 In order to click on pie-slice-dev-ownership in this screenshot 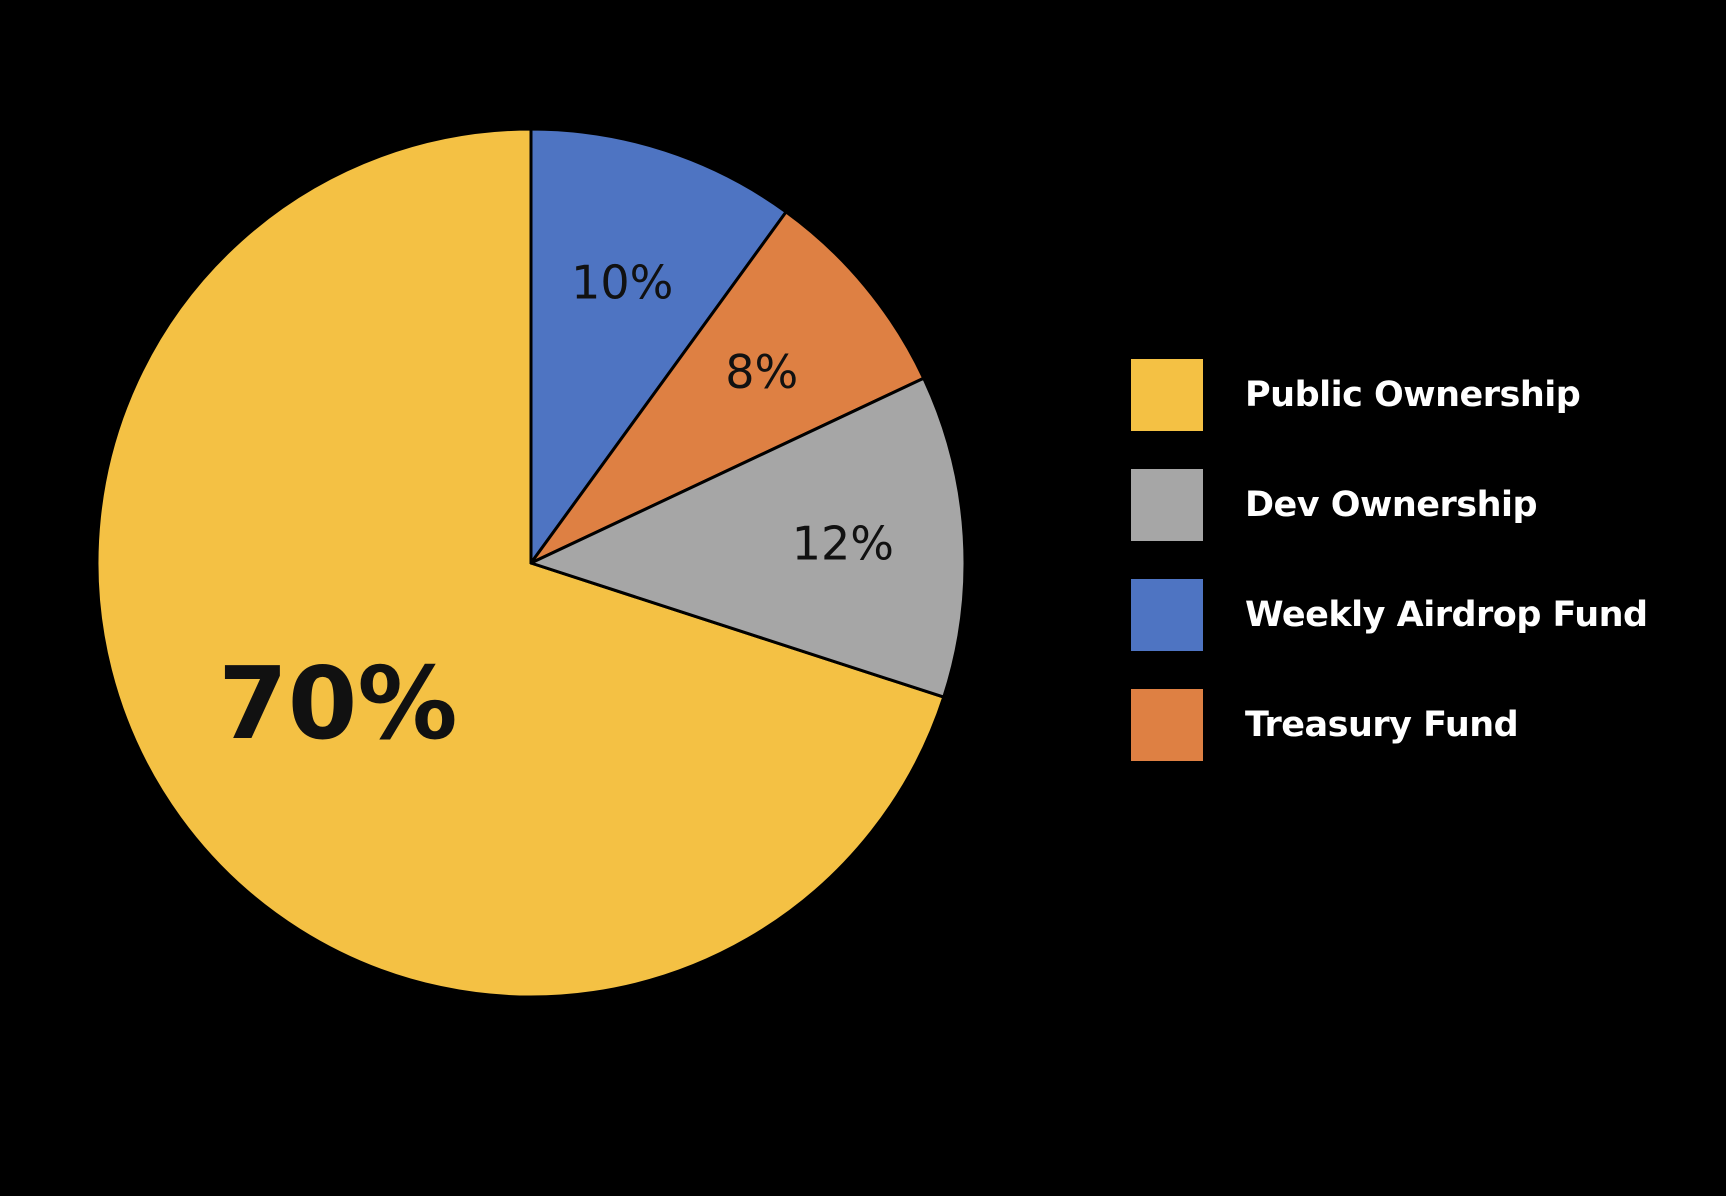, I will do `click(748, 537)`.